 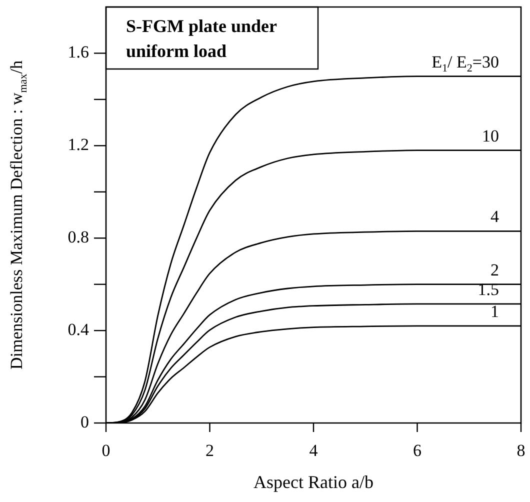 I want to click on x-axis-title: Aspect Ratio a/b, so click(x=314, y=482).